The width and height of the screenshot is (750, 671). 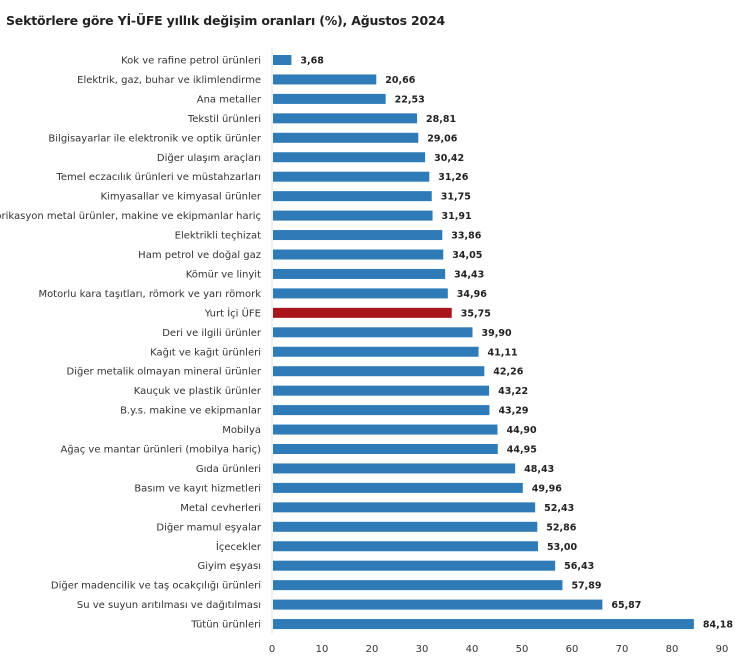 I want to click on category-label: Diğer metalik olmayan mineral ürünler, so click(x=164, y=372).